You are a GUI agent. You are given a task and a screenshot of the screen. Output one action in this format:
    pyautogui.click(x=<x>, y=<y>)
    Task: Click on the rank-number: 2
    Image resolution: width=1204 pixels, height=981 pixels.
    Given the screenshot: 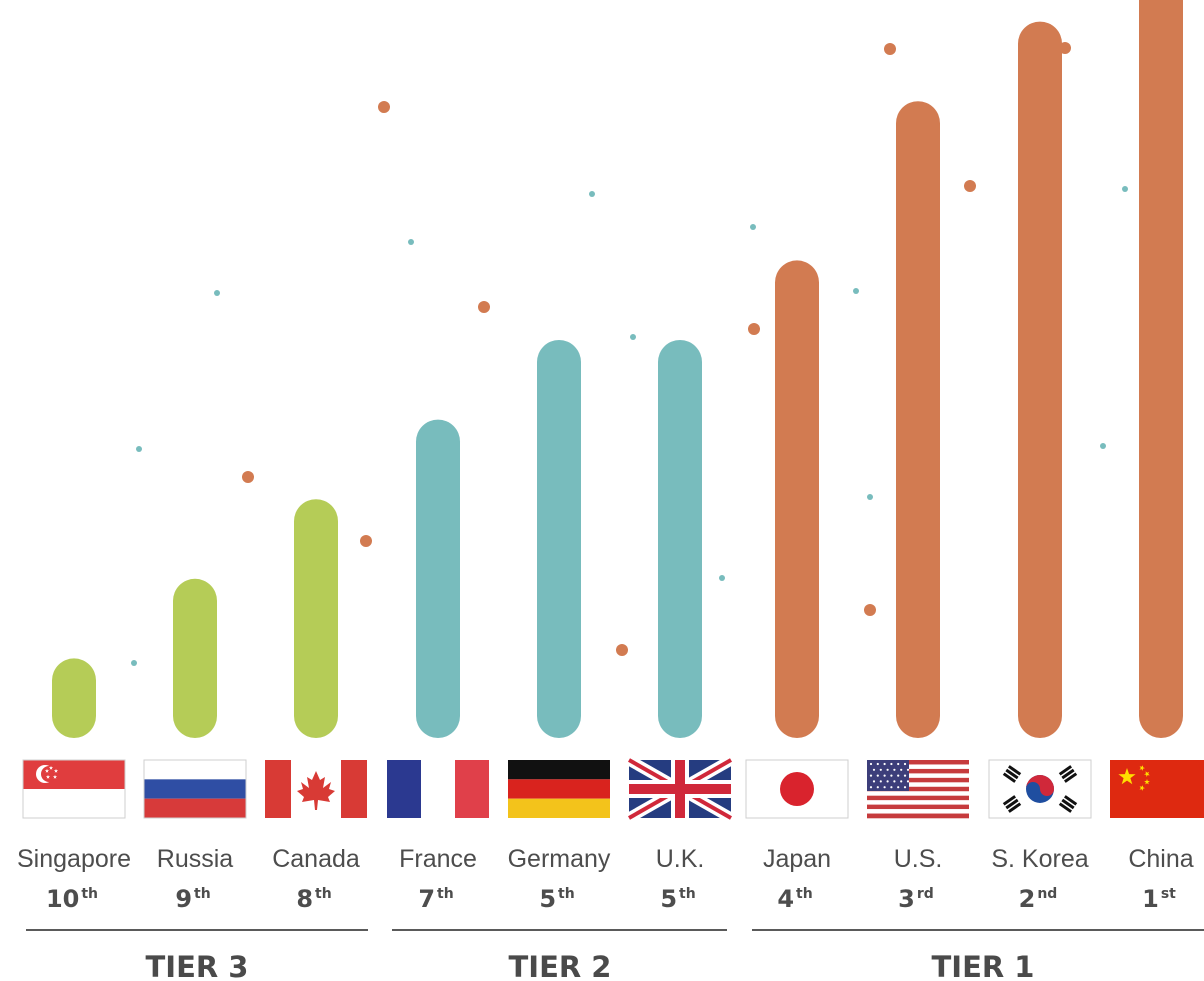 What is the action you would take?
    pyautogui.click(x=1027, y=899)
    